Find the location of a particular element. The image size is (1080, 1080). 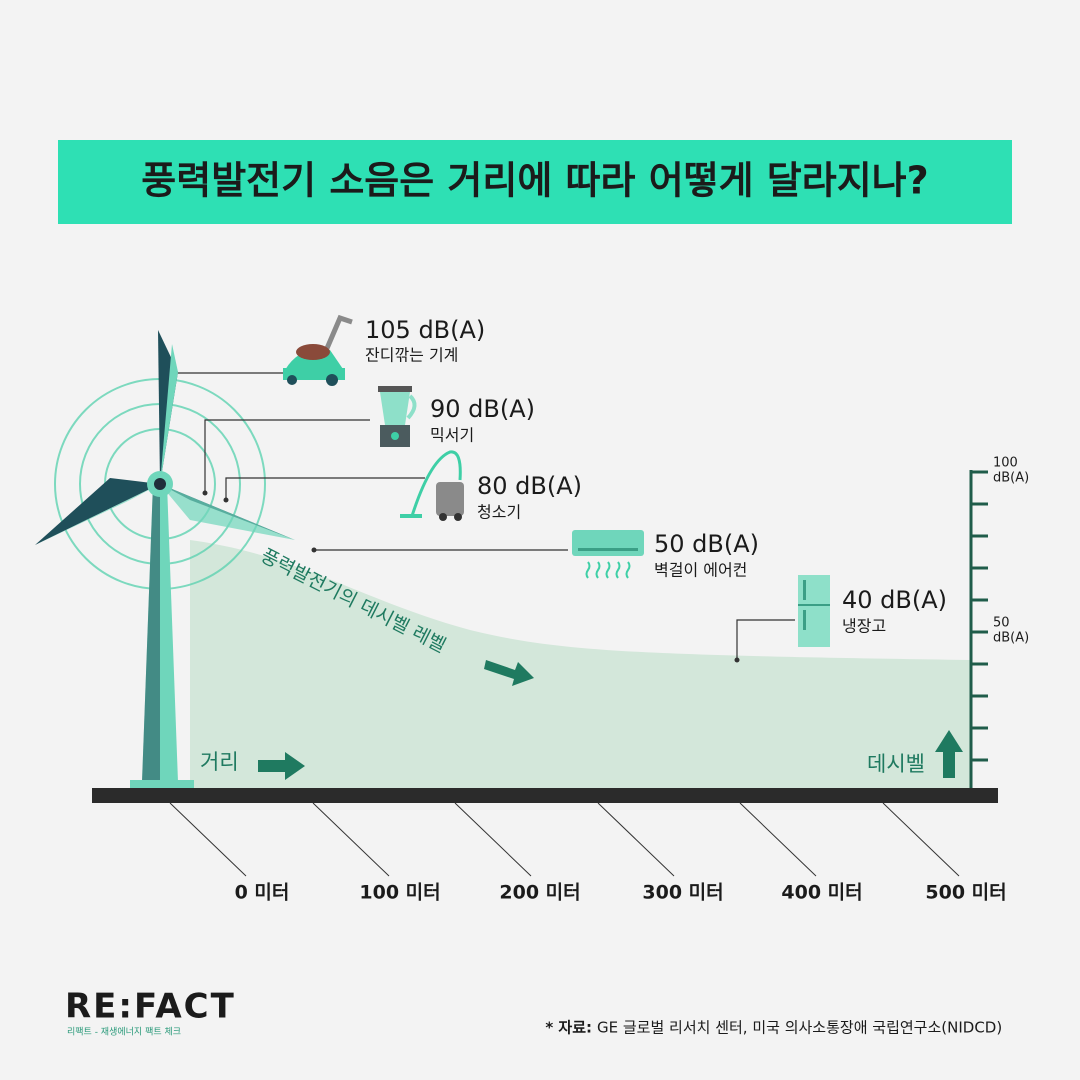

distance-arrow is located at coordinates (281, 766).